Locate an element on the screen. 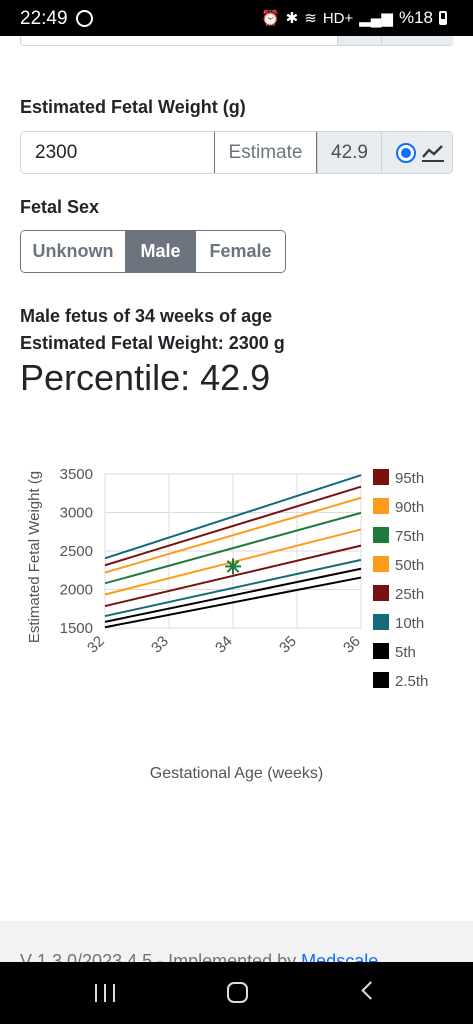 This screenshot has height=1024, width=473. chart-grid is located at coordinates (233, 551).